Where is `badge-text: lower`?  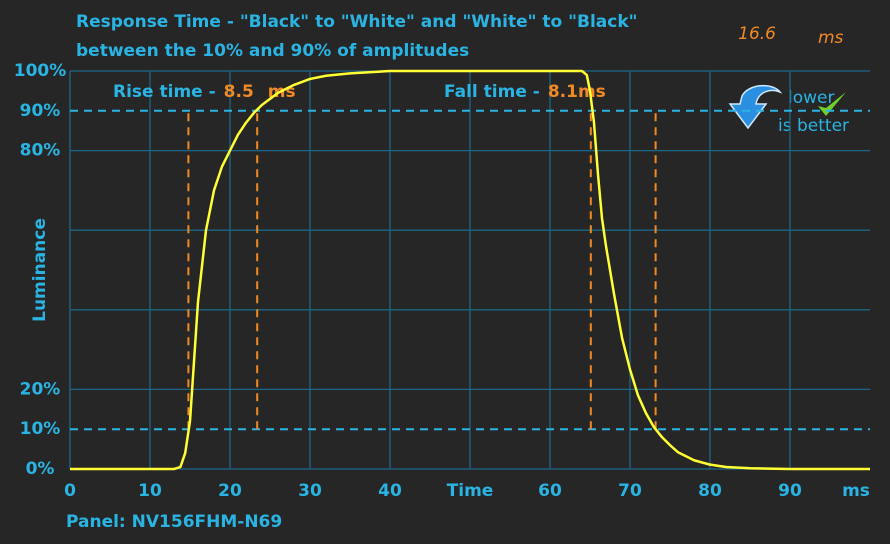
badge-text: lower is located at coordinates (811, 98).